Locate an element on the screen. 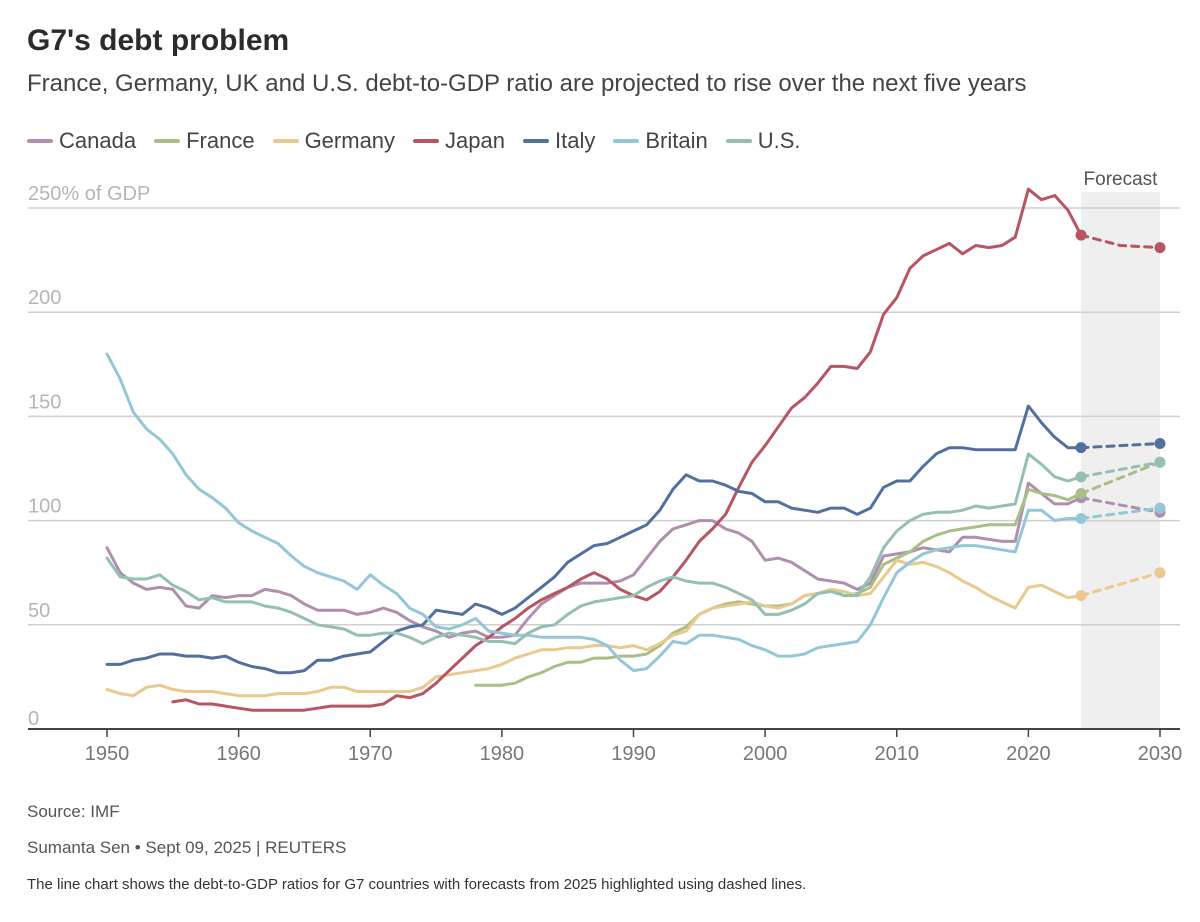  x-tick-label: 2000 is located at coordinates (765, 754).